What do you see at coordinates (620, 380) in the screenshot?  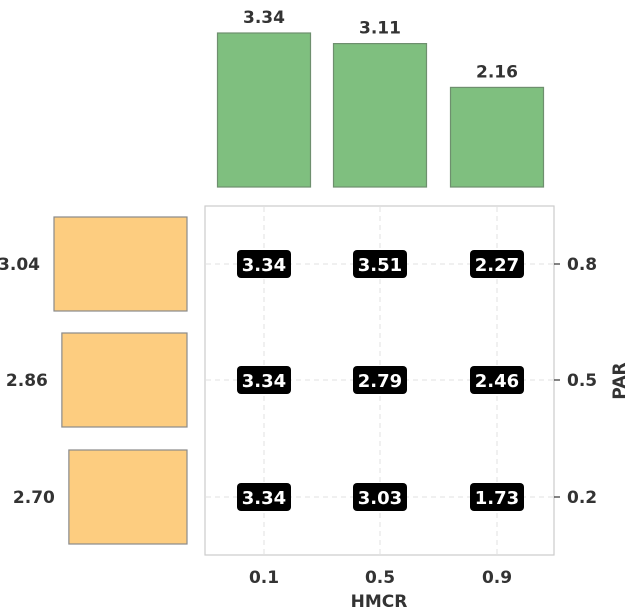 I see `y-axis-label: PAR` at bounding box center [620, 380].